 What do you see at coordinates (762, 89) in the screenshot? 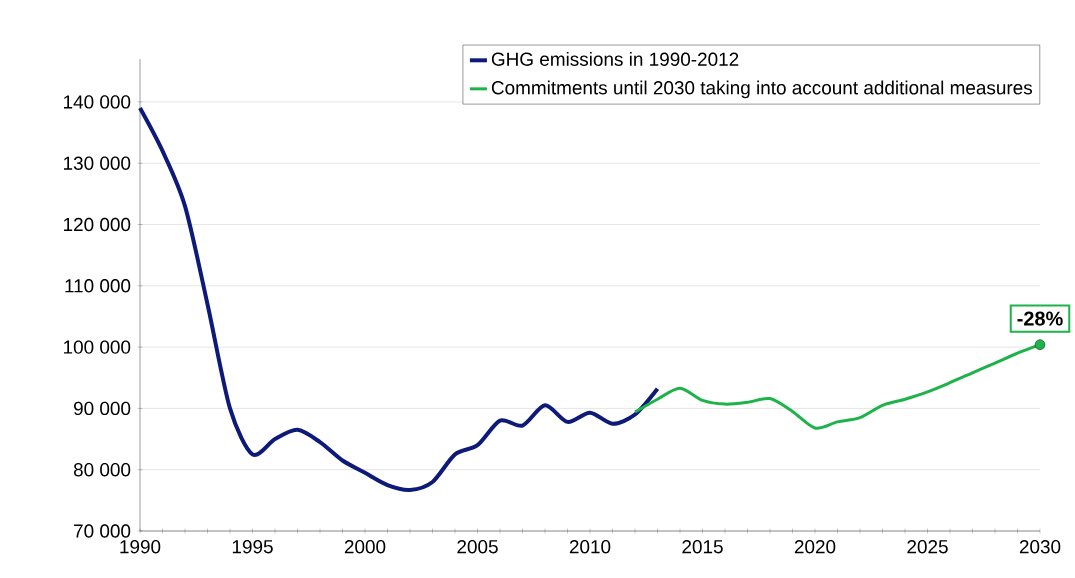
I see `legend-label: Commitments until 2030 taking into account additional measures` at bounding box center [762, 89].